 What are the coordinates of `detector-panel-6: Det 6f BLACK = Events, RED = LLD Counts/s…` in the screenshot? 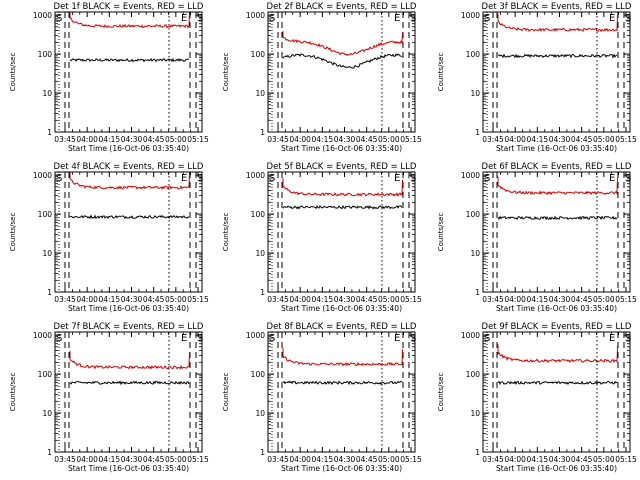 It's located at (537, 237).